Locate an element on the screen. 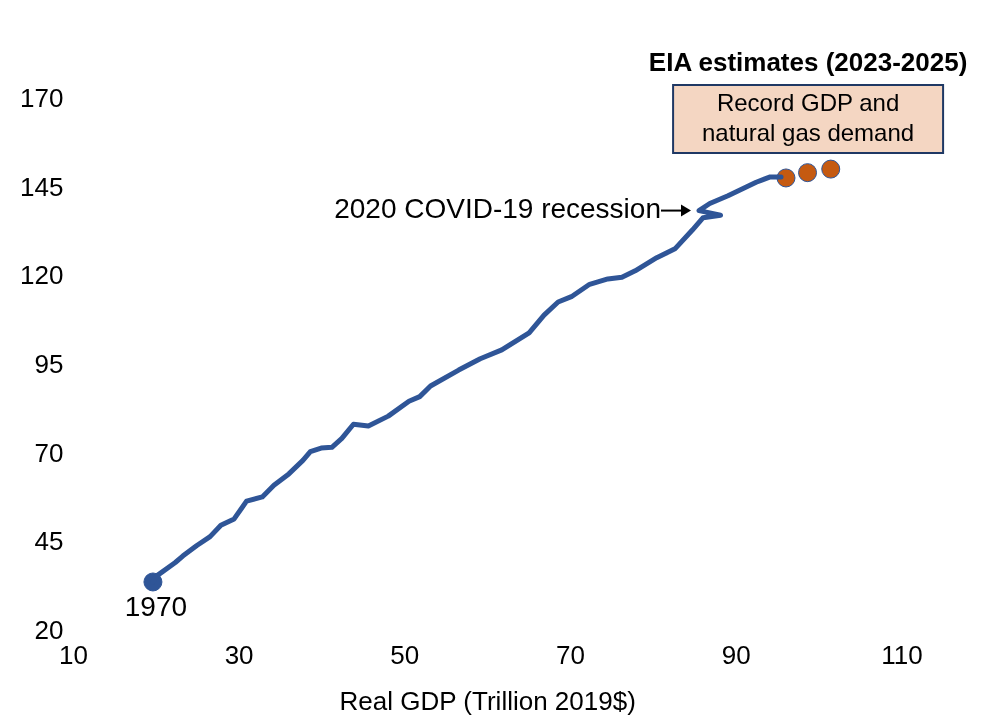 This screenshot has height=726, width=1002. x-tick-label: 70 is located at coordinates (571, 655).